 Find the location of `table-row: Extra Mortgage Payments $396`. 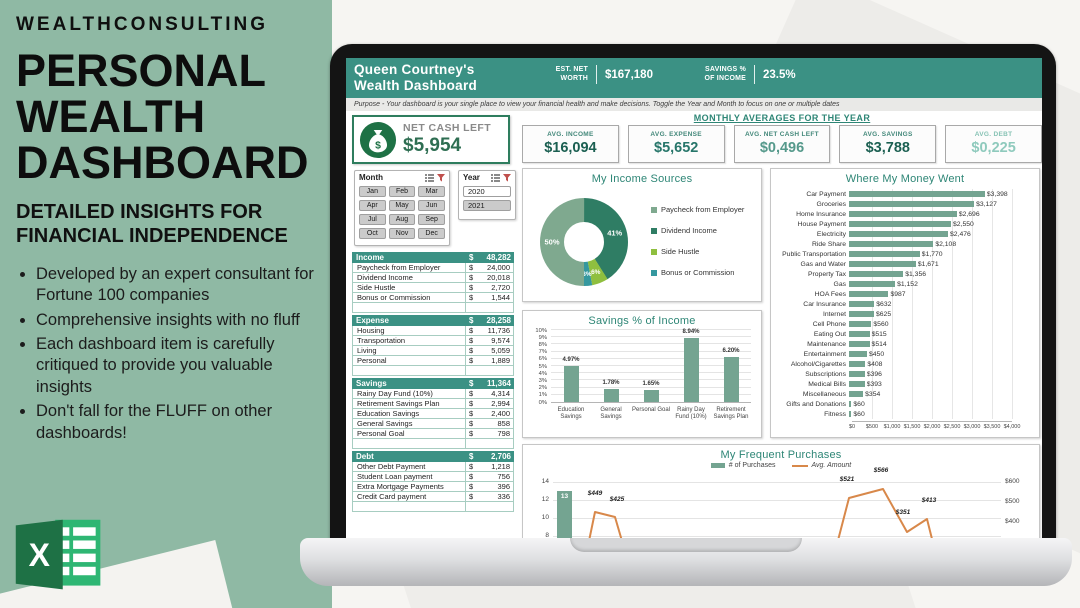

table-row: Extra Mortgage Payments $396 is located at coordinates (433, 487).